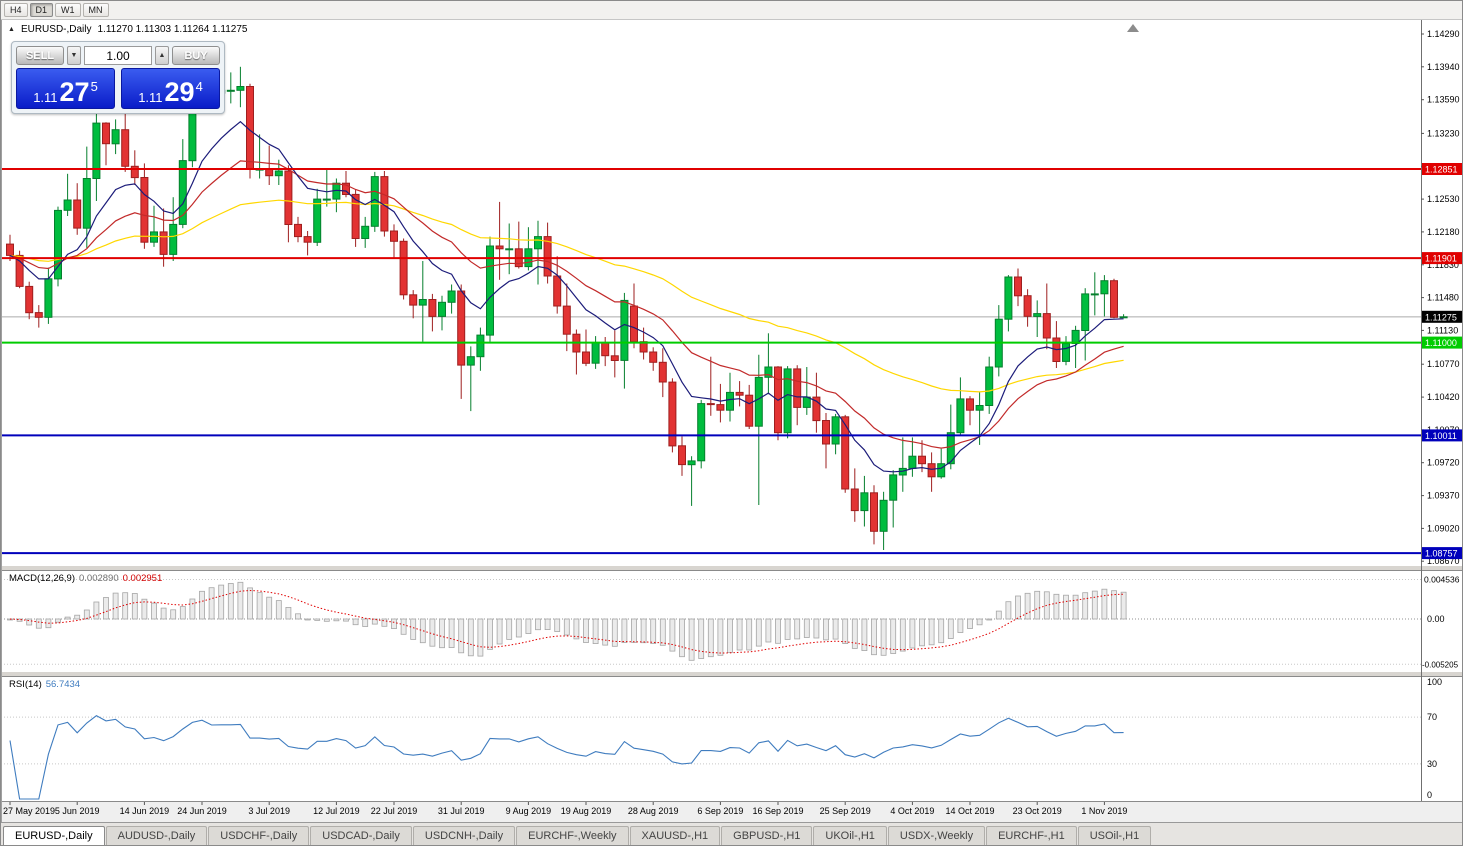  What do you see at coordinates (11, 29) in the screenshot?
I see `one-click-collapse-icon: ▲` at bounding box center [11, 29].